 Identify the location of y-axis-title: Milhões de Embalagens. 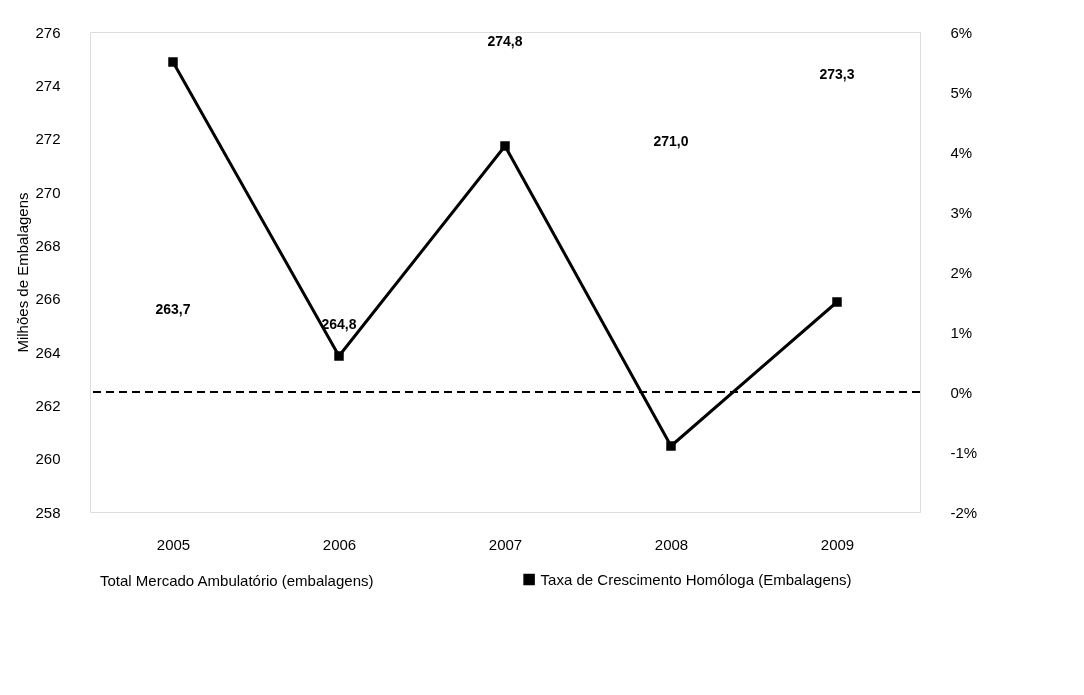
(23, 272).